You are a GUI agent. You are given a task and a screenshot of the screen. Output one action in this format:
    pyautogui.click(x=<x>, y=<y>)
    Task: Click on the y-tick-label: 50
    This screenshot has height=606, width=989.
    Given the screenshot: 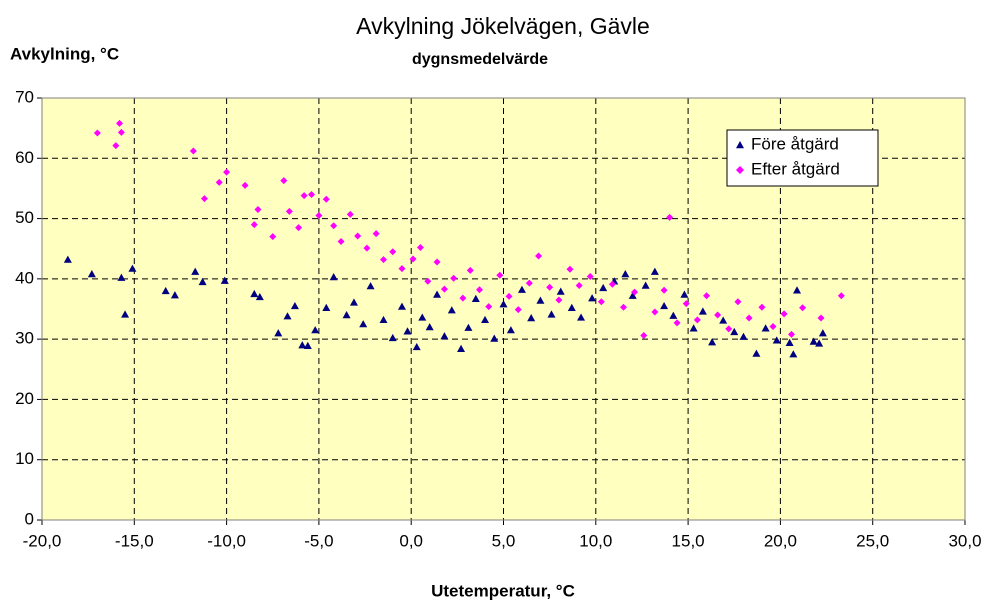 What is the action you would take?
    pyautogui.click(x=24, y=217)
    